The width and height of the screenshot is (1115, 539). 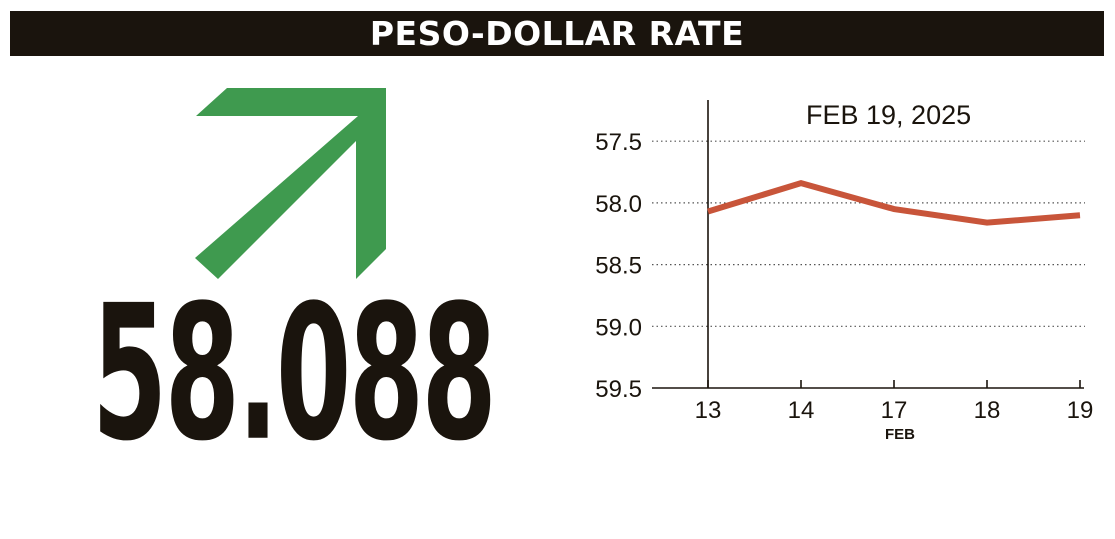 I want to click on x-tick-label: 14, so click(x=801, y=410).